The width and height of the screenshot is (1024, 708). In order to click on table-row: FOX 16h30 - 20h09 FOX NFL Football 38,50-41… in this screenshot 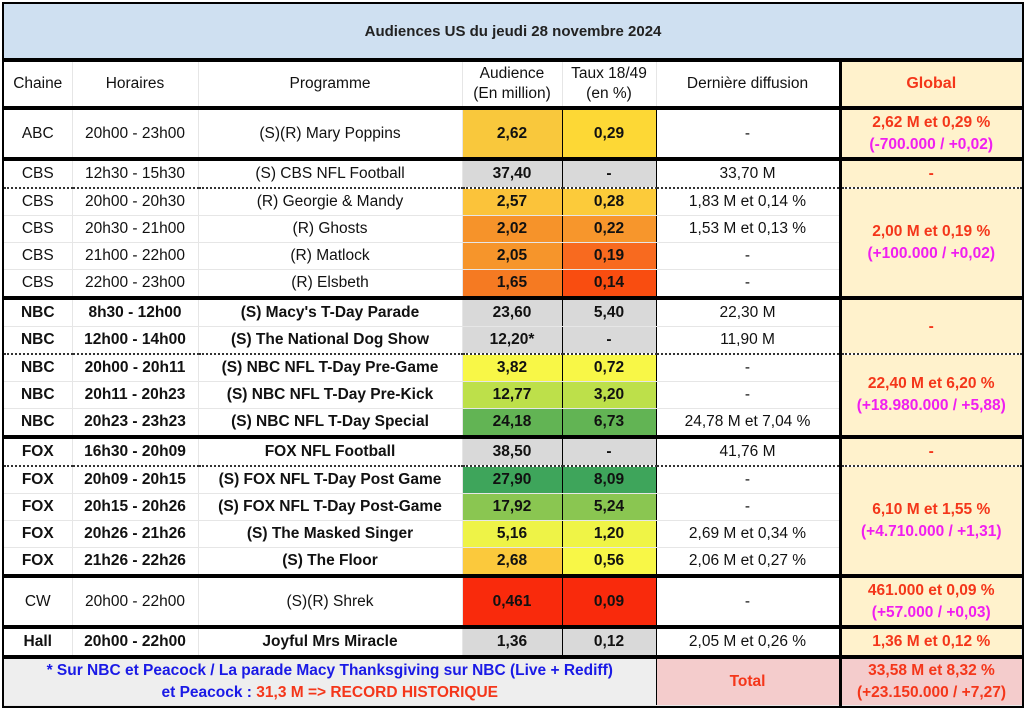, I will do `click(513, 451)`.